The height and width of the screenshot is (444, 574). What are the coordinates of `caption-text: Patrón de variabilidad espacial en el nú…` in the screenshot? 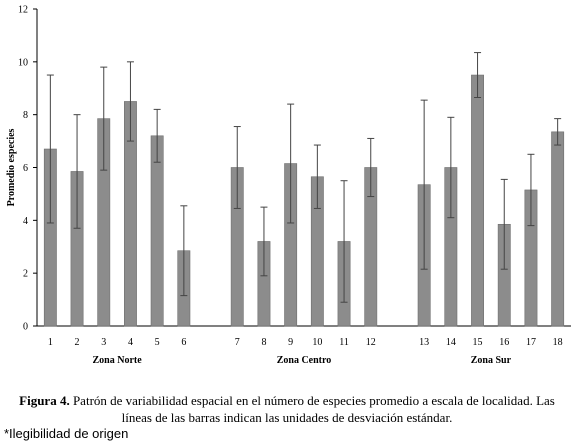 It's located at (312, 409).